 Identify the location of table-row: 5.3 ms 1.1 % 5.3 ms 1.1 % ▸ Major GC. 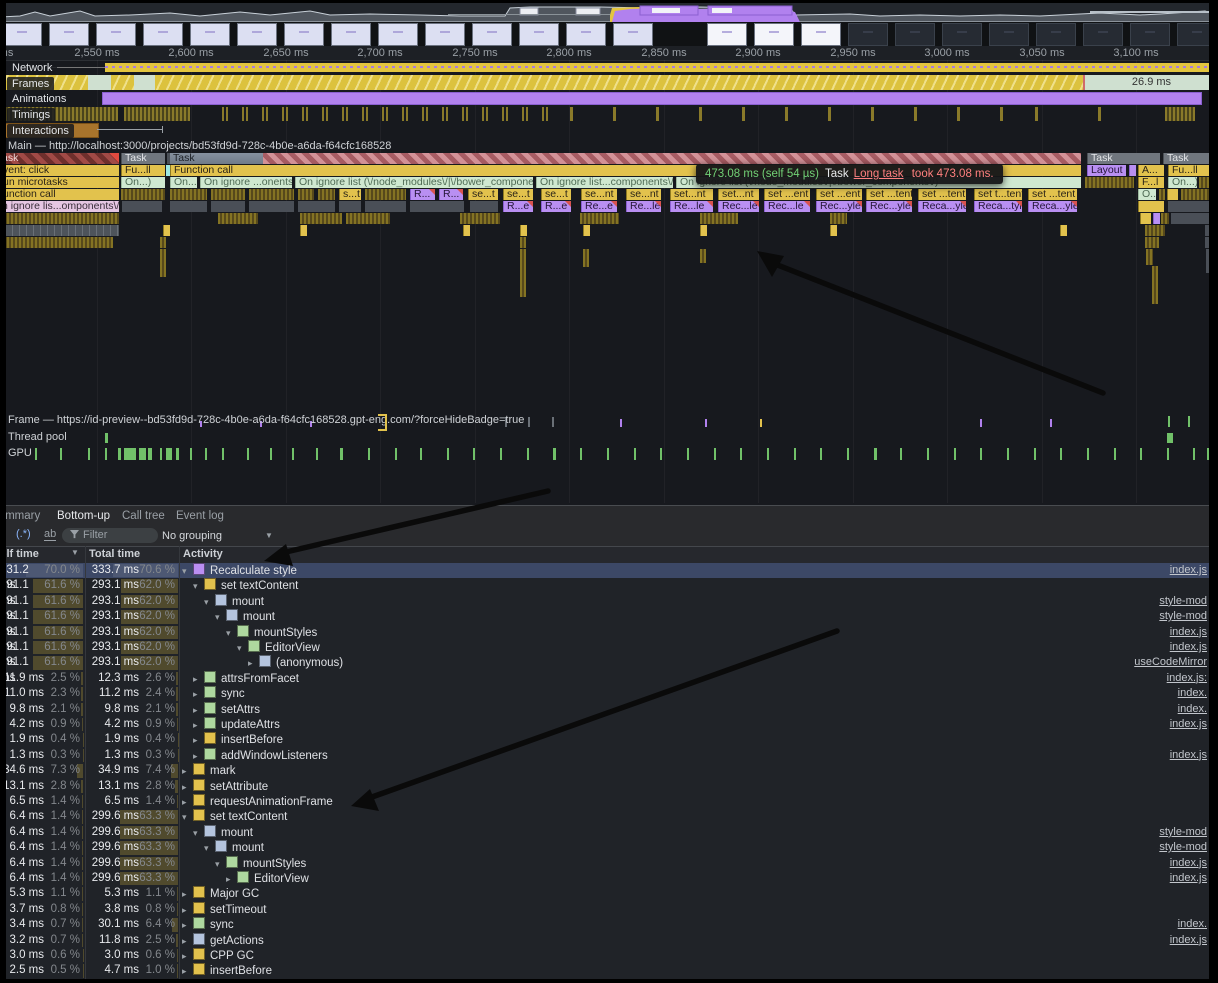
(609, 893).